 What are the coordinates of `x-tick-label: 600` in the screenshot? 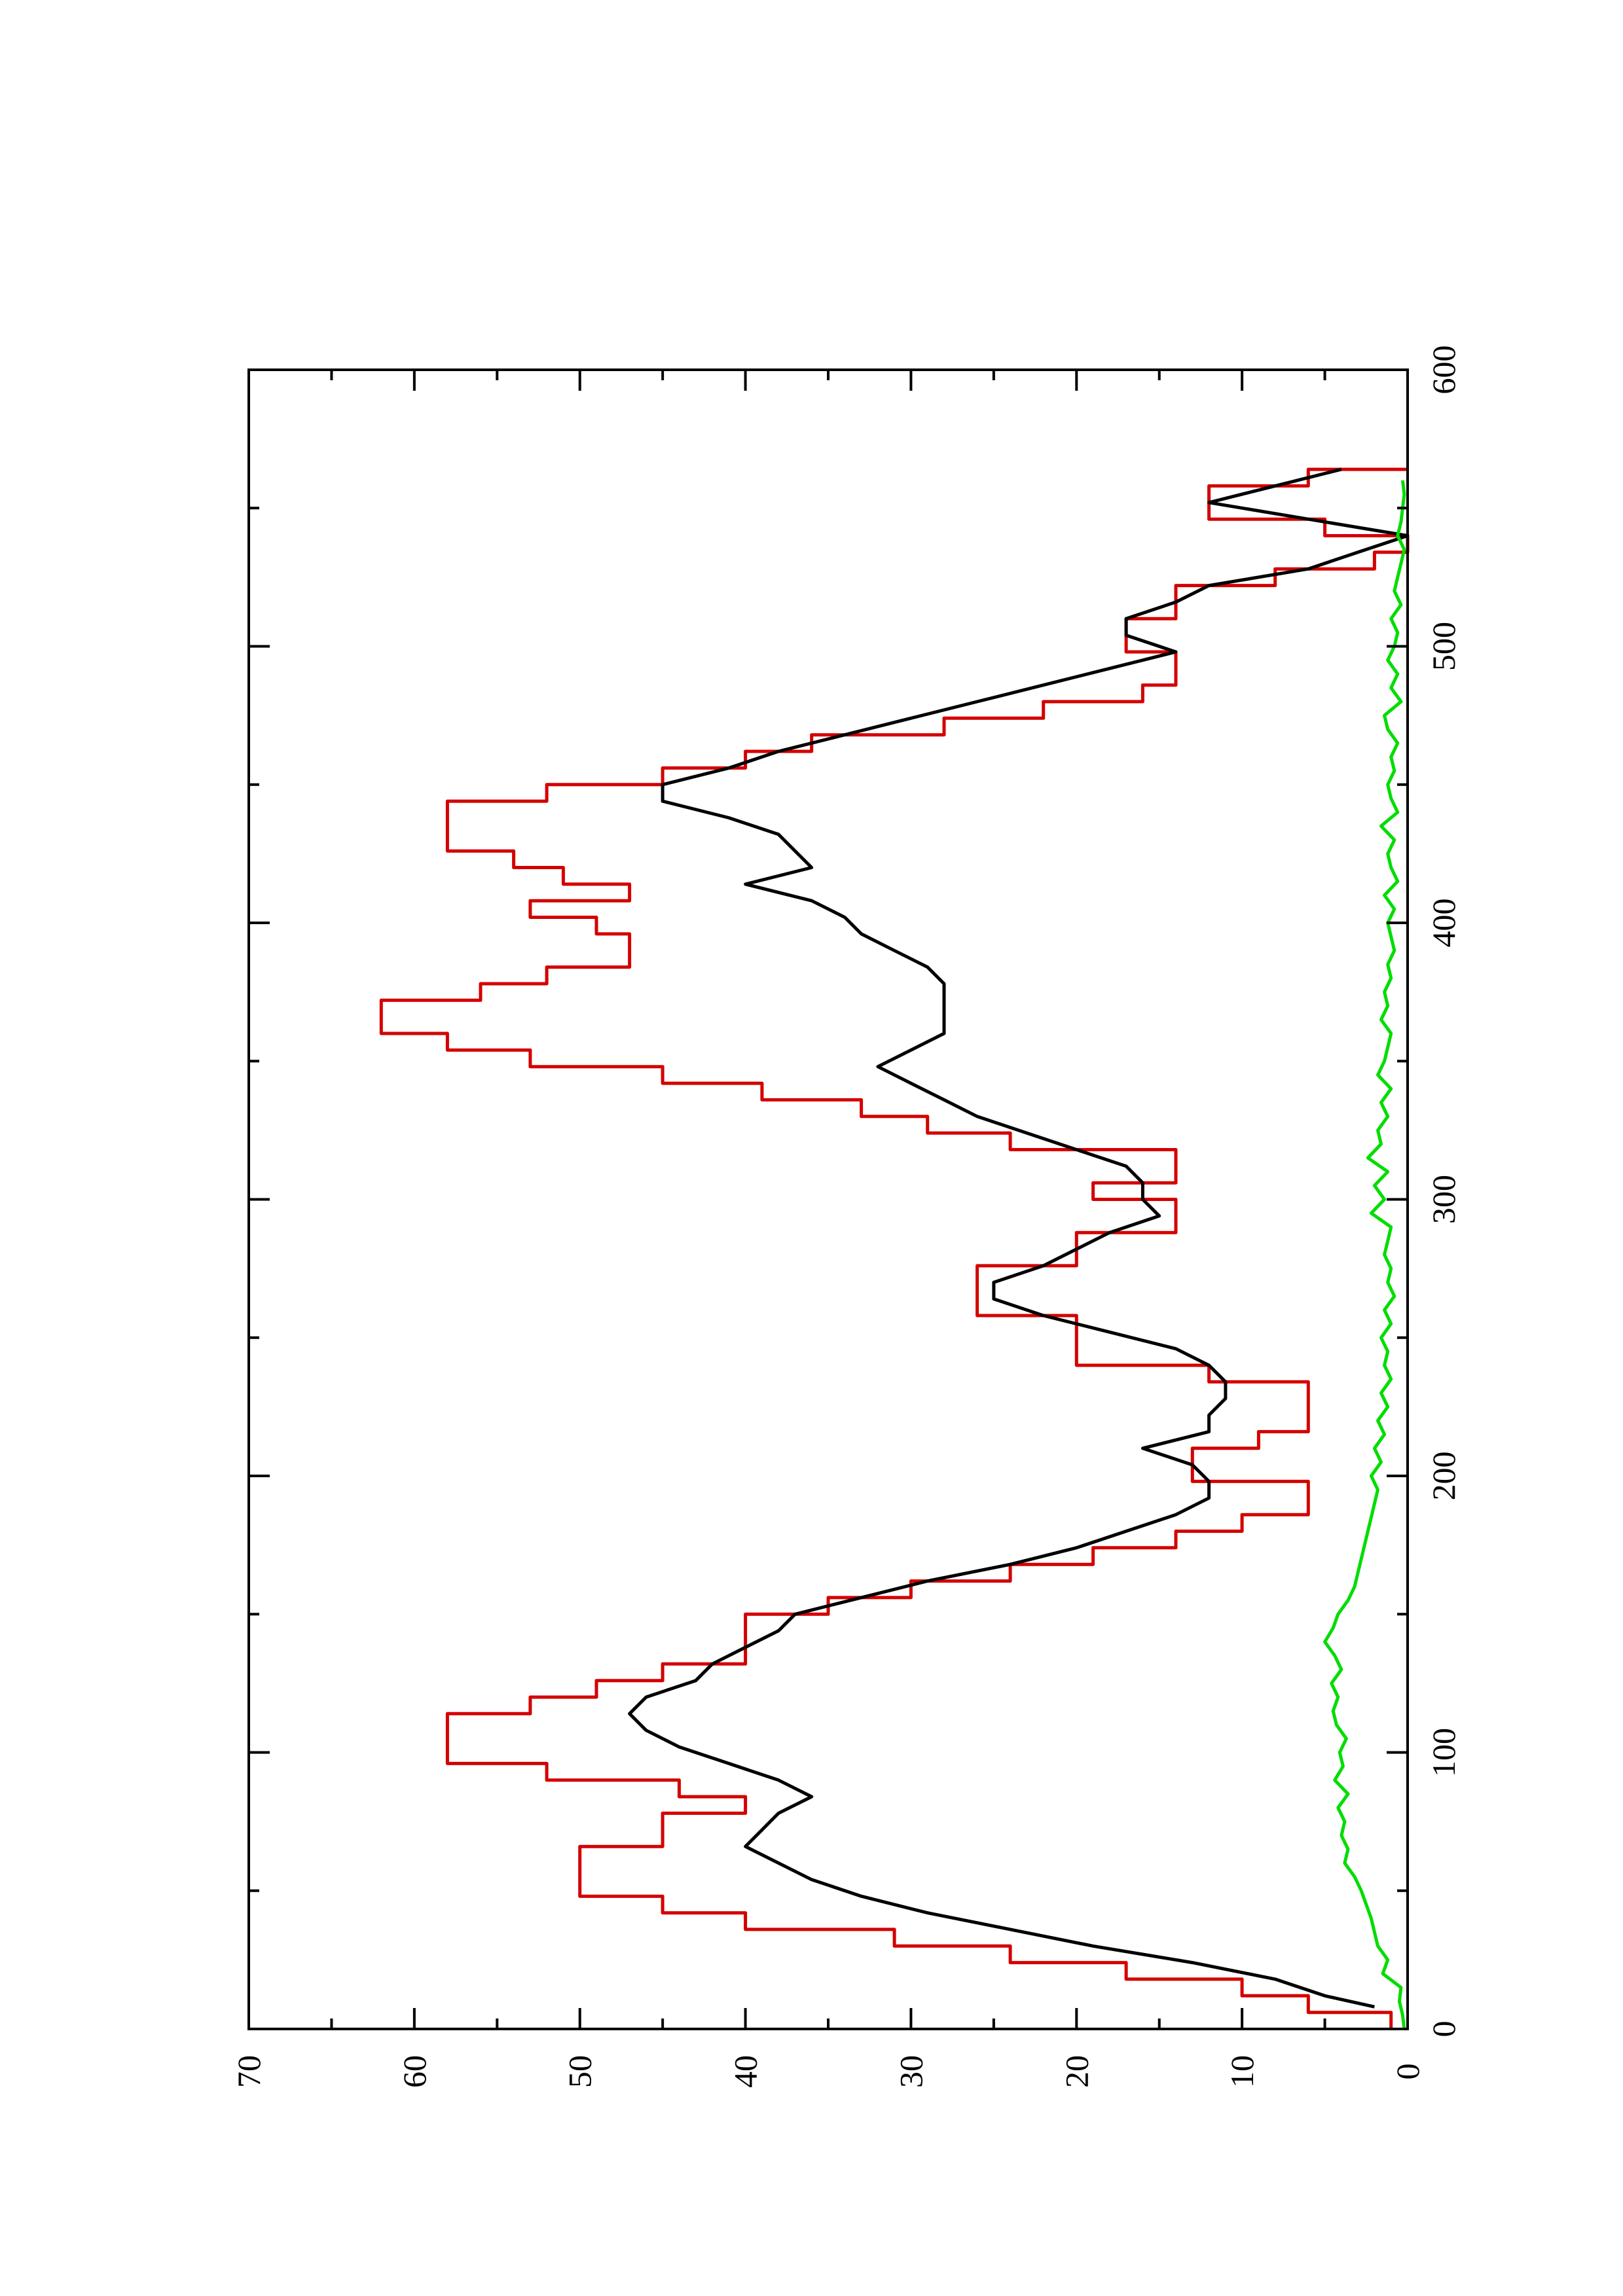 It's located at (1443, 370).